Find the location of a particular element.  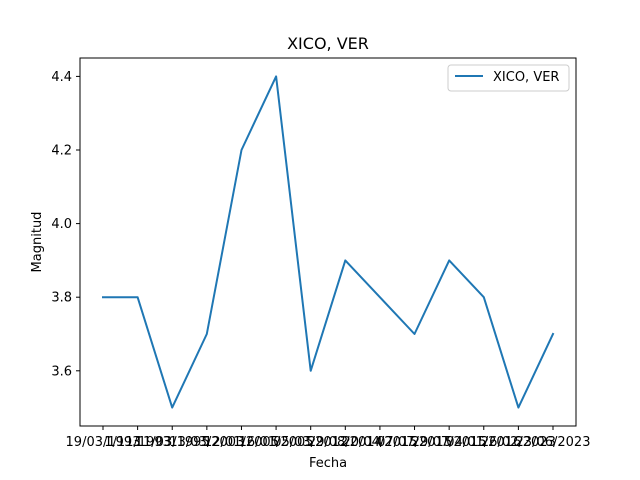

x-tick-label: 13/03/2003 is located at coordinates (206, 442).